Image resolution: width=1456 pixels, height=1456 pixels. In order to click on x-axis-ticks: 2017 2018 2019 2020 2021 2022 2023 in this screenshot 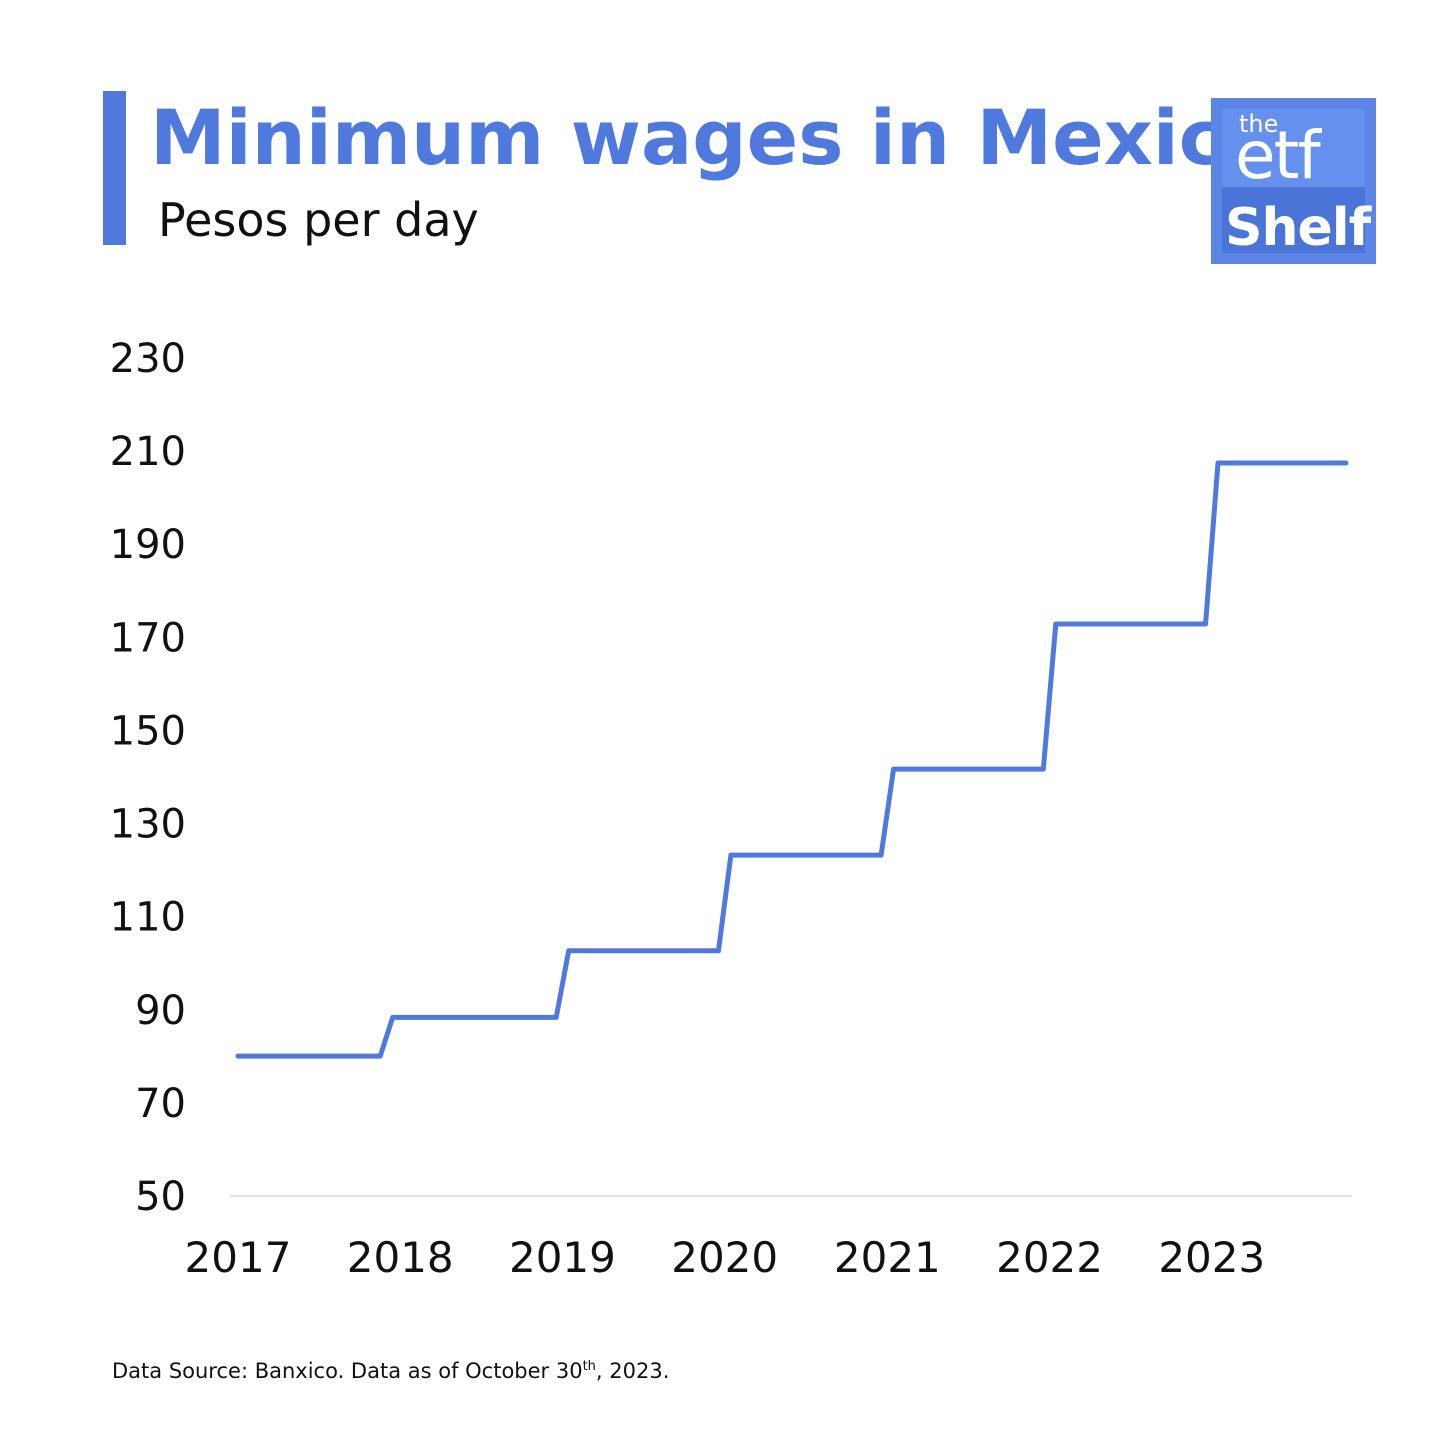, I will do `click(725, 1257)`.